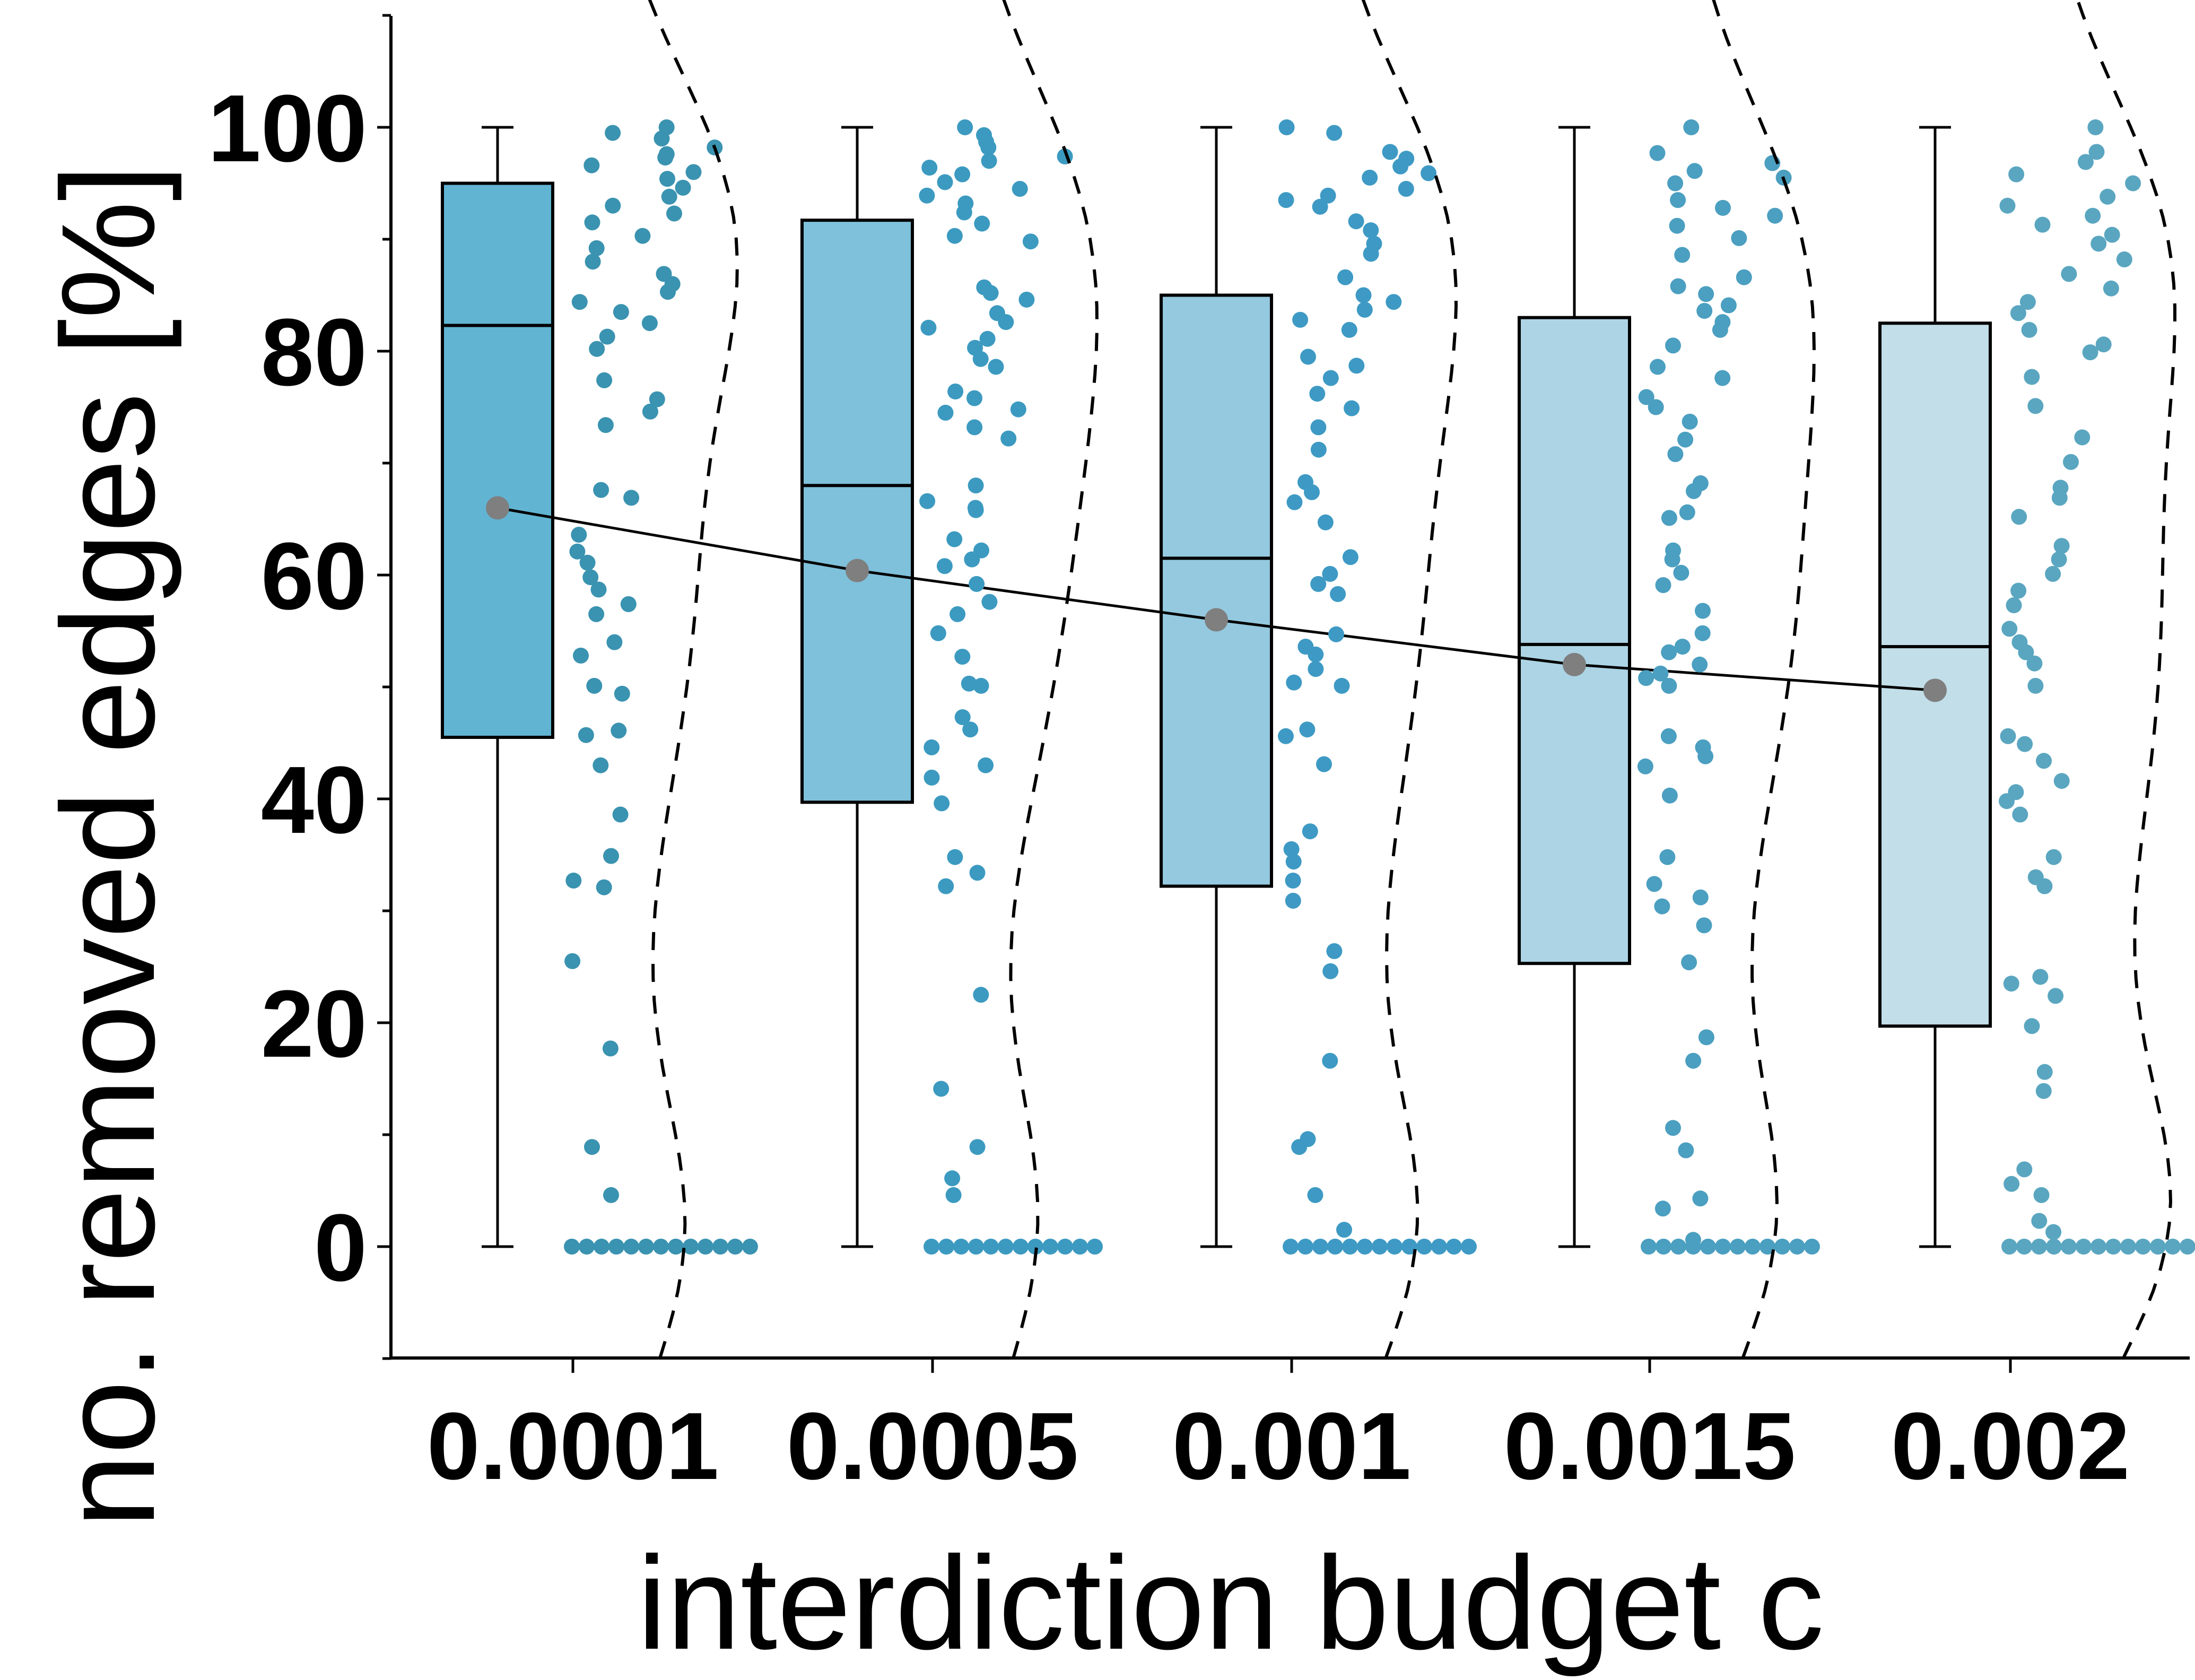 The height and width of the screenshot is (1680, 2195). What do you see at coordinates (1935, 687) in the screenshot?
I see `box-group-0.002` at bounding box center [1935, 687].